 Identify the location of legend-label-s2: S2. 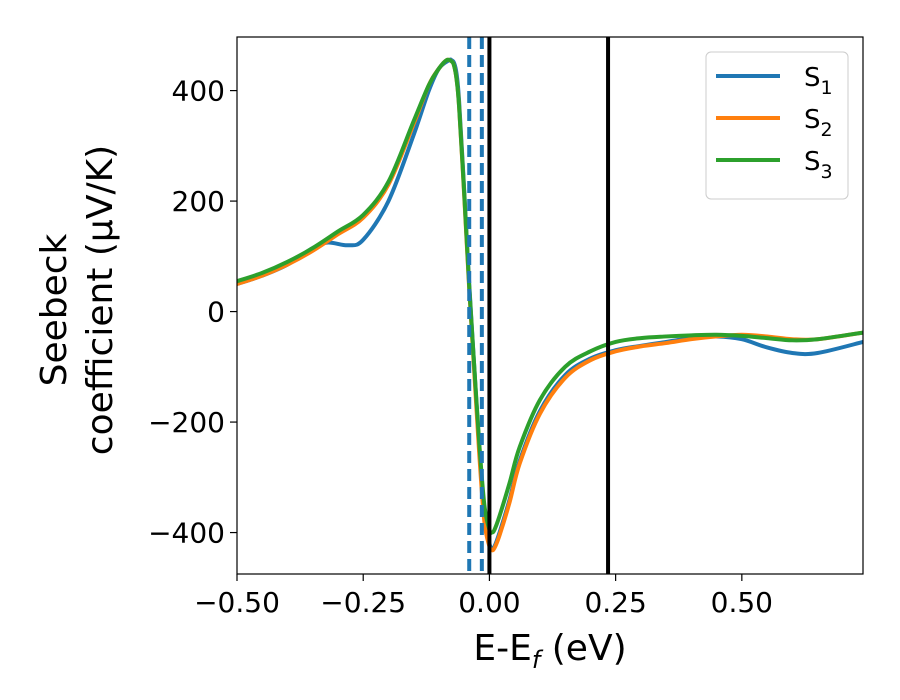
(818, 123).